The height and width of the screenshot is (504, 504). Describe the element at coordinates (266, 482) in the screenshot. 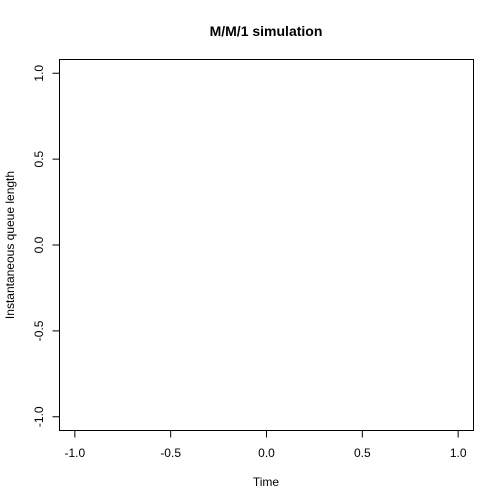

I see `x-axis-label: Time` at that location.